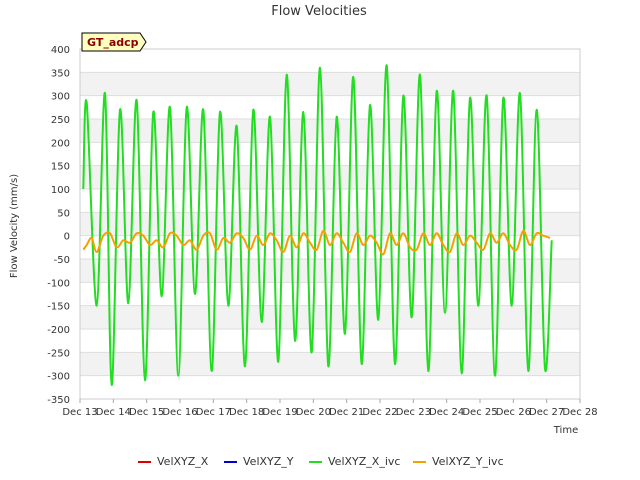 The width and height of the screenshot is (640, 480). What do you see at coordinates (268, 461) in the screenshot?
I see `legend-label: VelXYZ_Y` at bounding box center [268, 461].